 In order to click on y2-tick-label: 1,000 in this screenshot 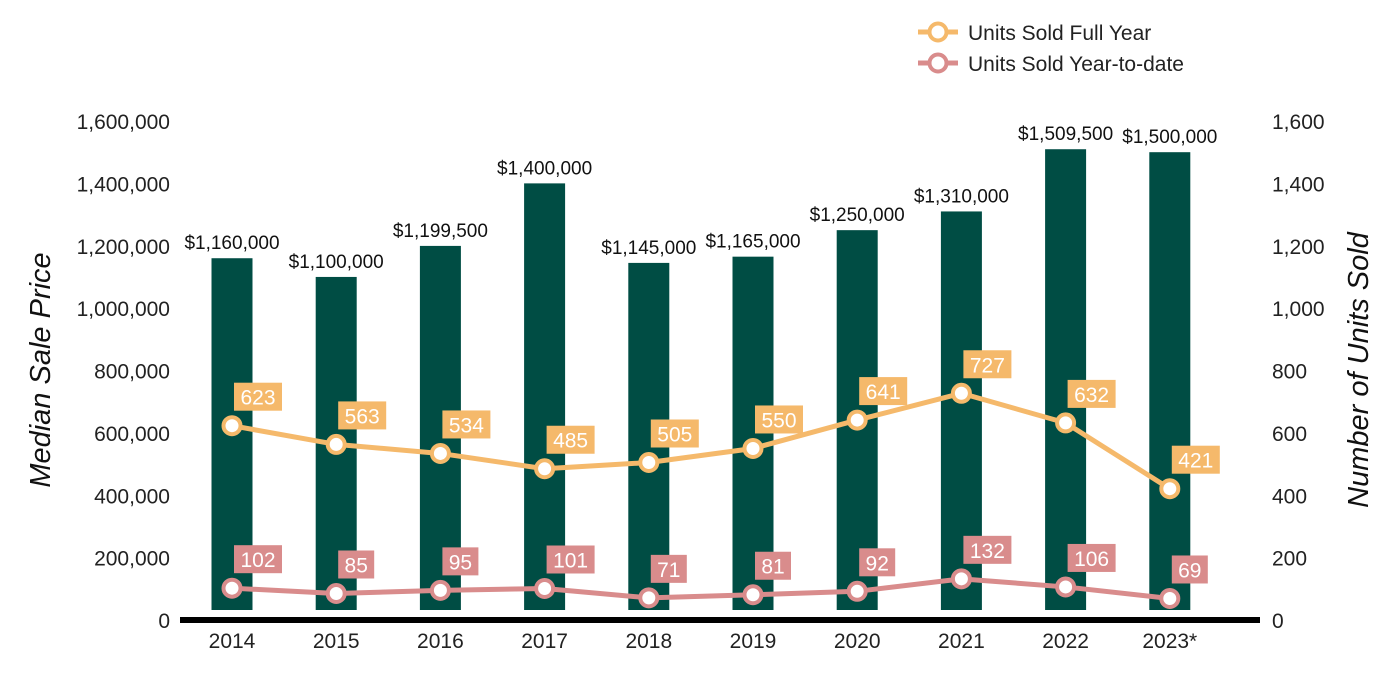, I will do `click(1298, 309)`.